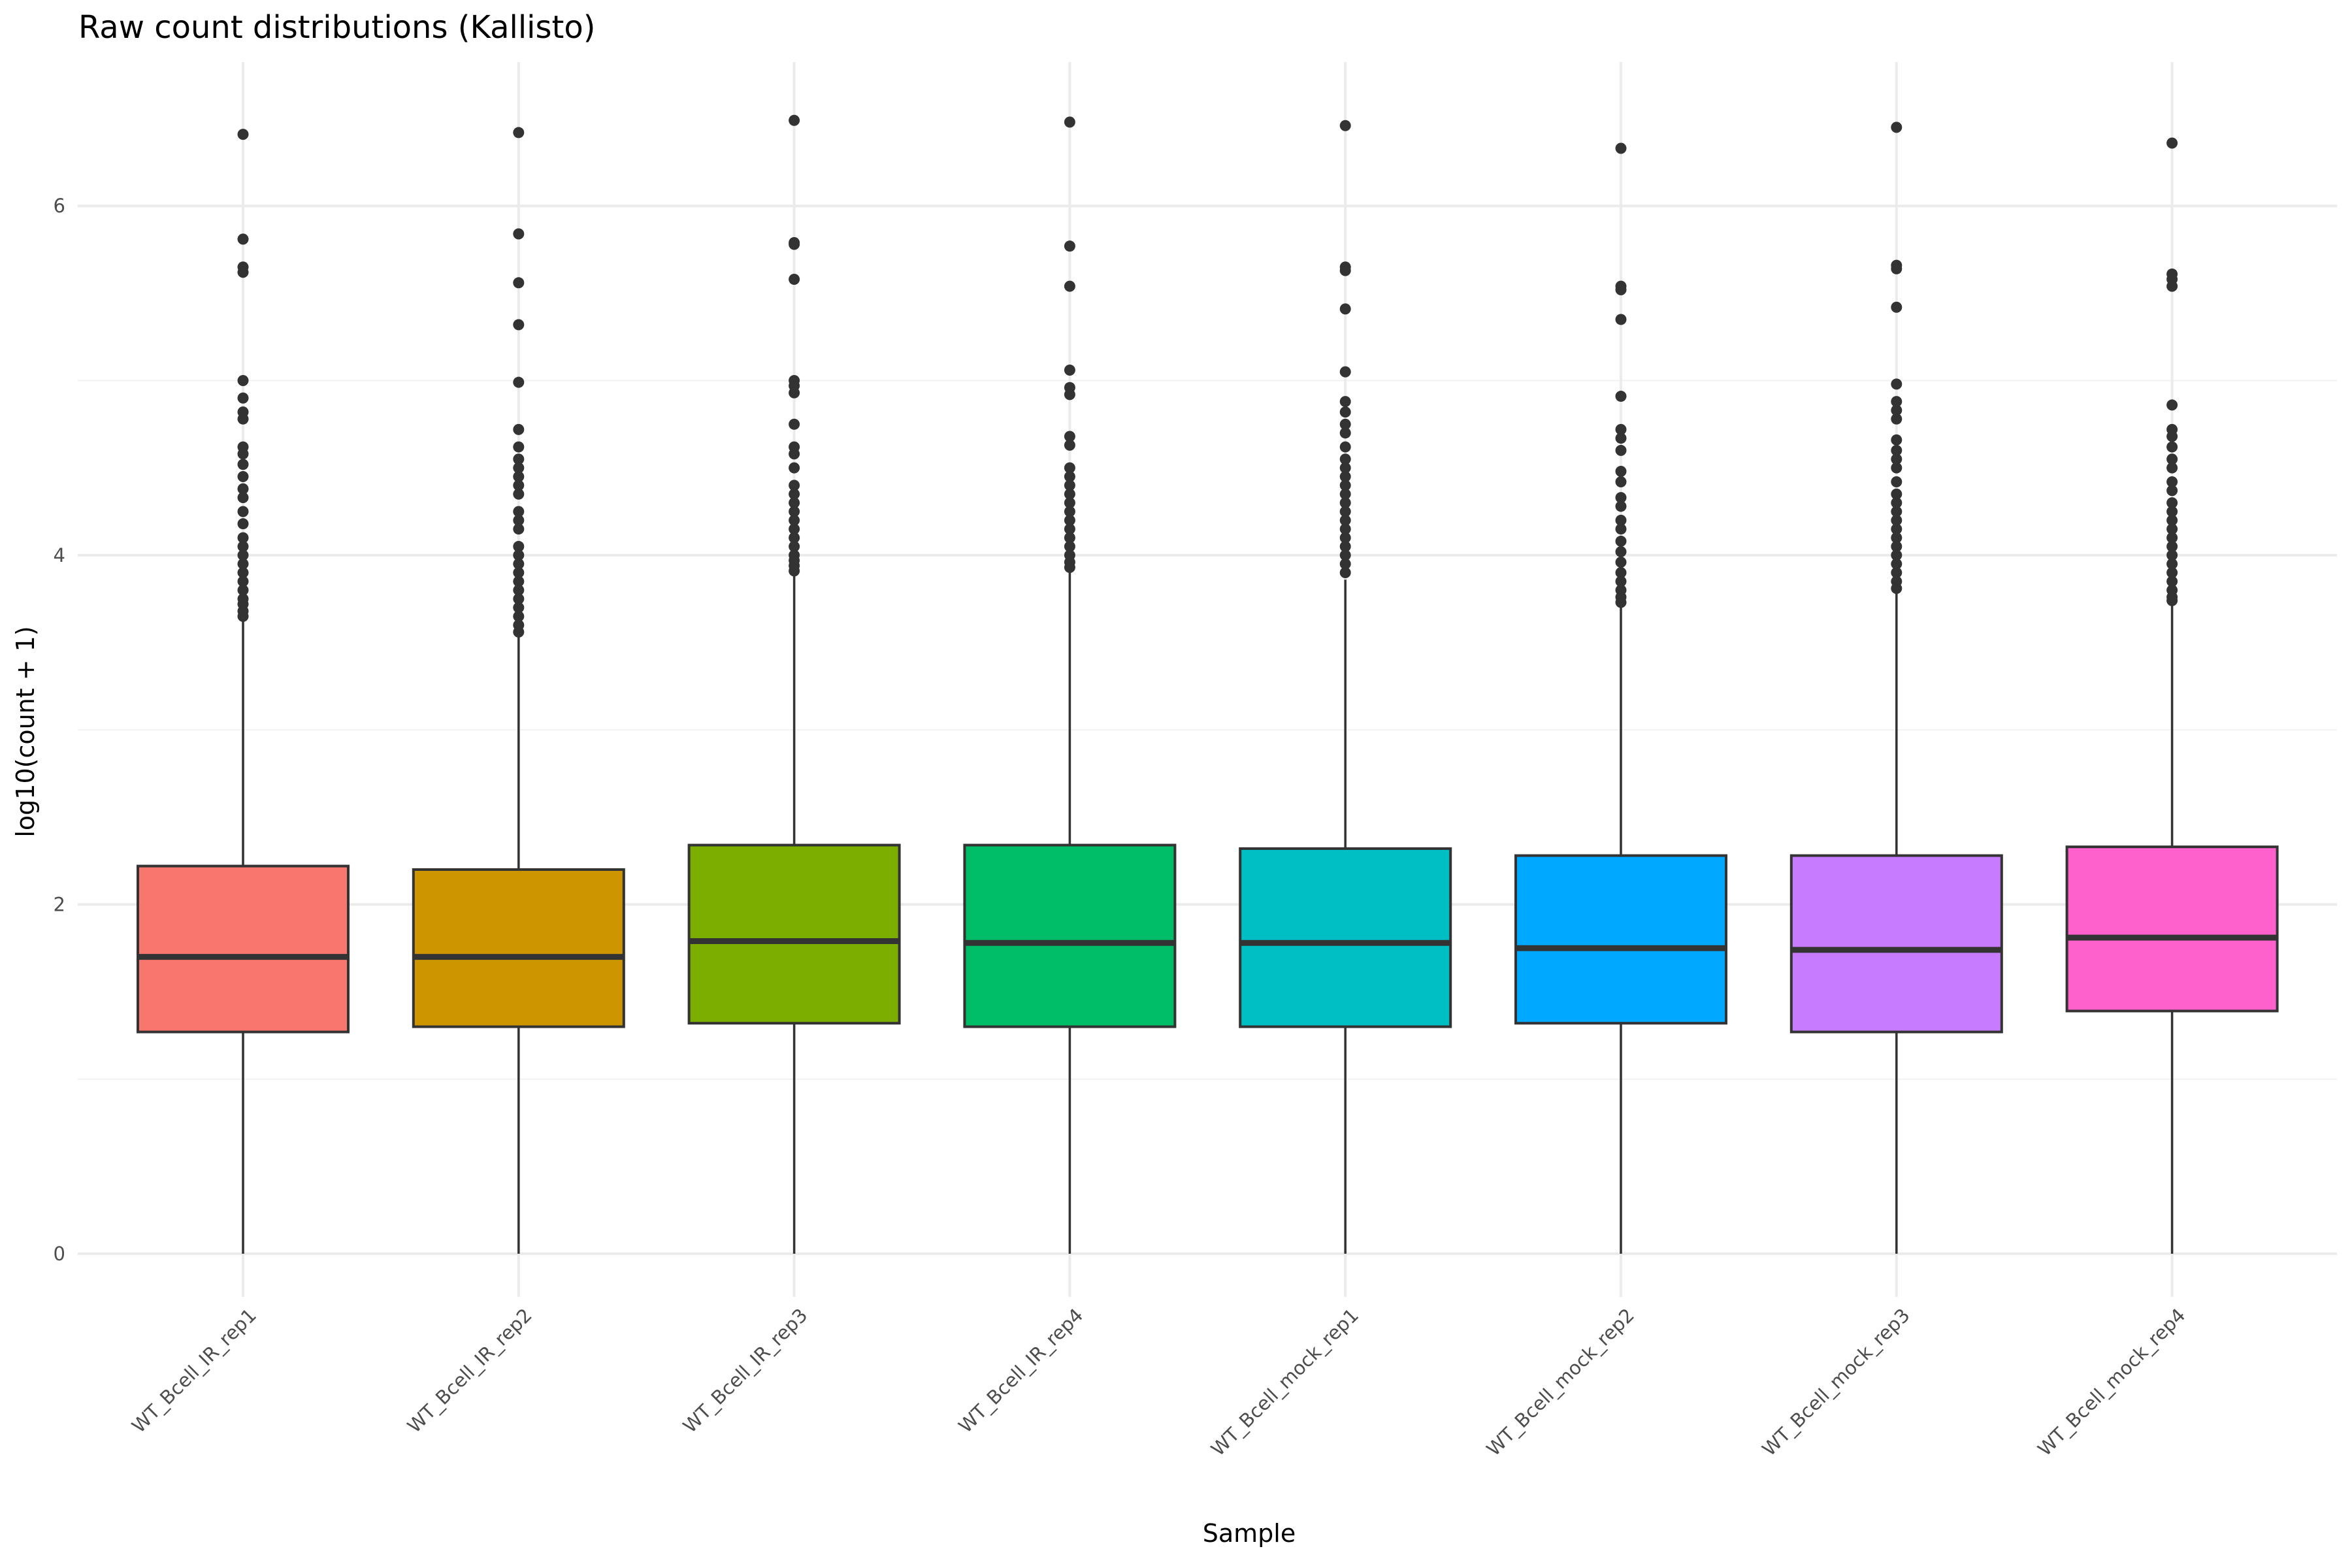 The image size is (2352, 1568). What do you see at coordinates (1070, 685) in the screenshot?
I see `box-WT_Bcell_IR_rep4` at bounding box center [1070, 685].